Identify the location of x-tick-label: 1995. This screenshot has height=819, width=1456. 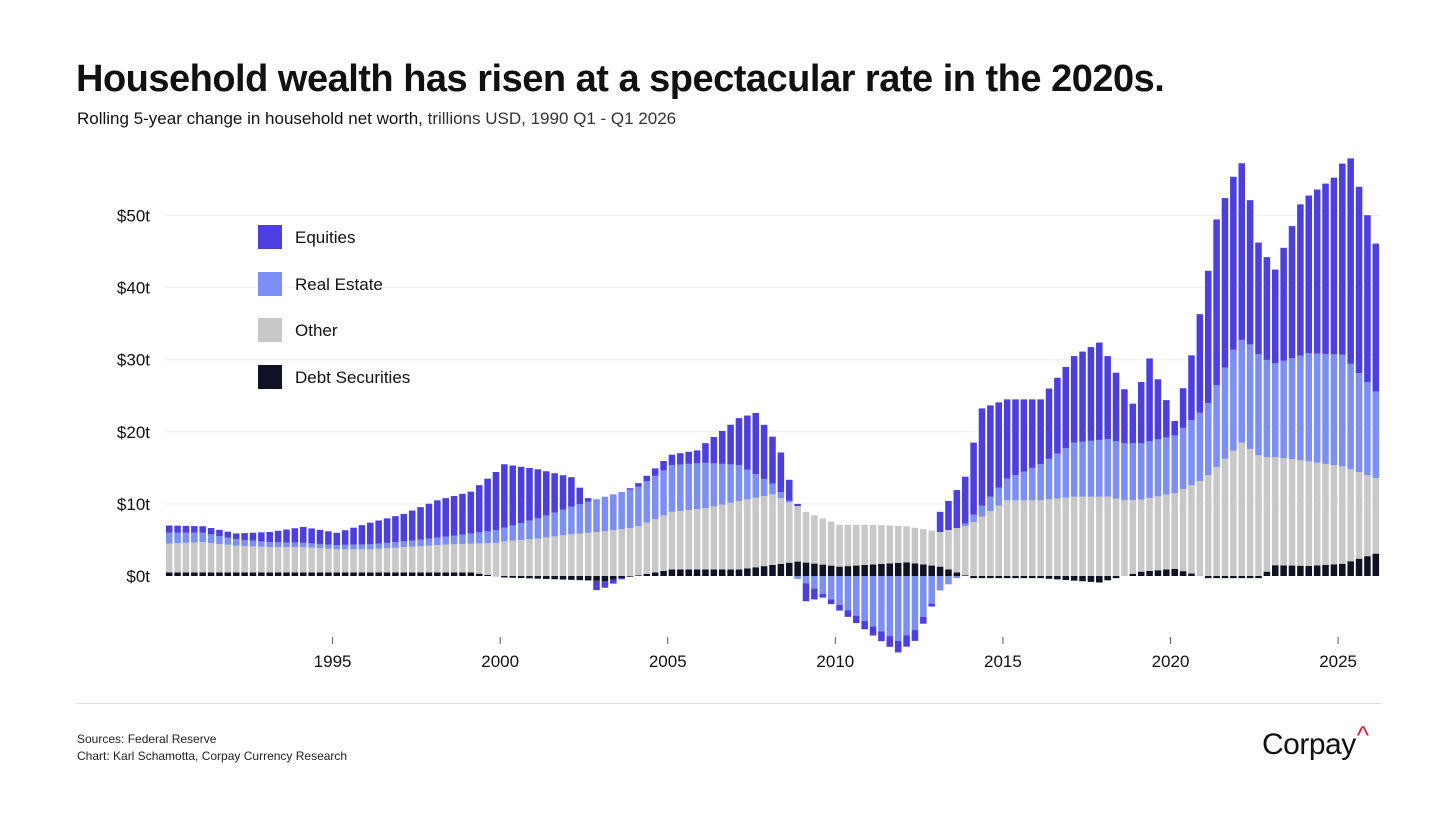
(333, 661).